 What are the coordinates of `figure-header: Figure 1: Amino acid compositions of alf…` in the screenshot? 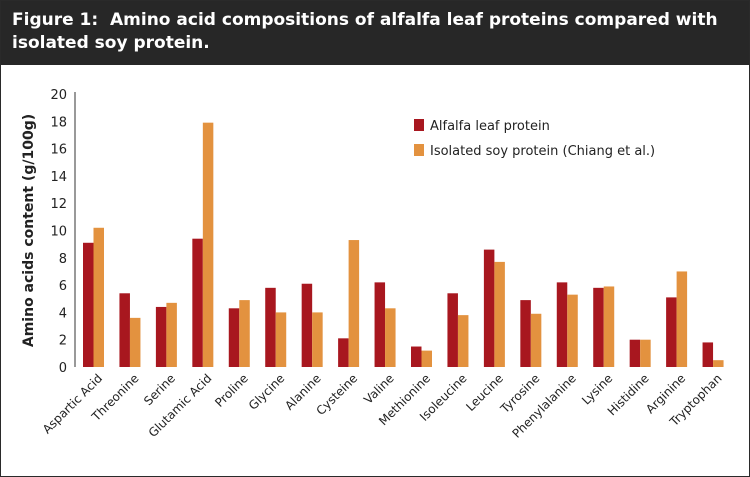 It's located at (375, 33).